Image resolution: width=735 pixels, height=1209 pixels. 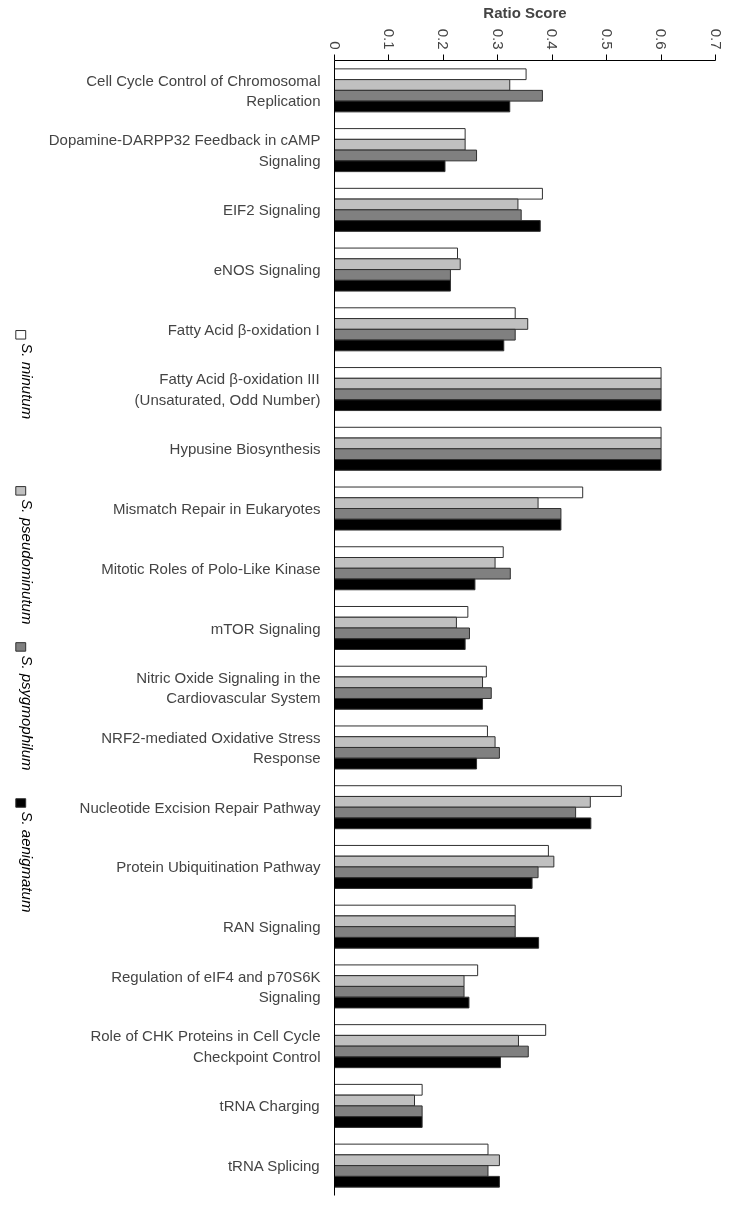 What do you see at coordinates (271, 210) in the screenshot?
I see `y-tick-label: EIF2 Signaling` at bounding box center [271, 210].